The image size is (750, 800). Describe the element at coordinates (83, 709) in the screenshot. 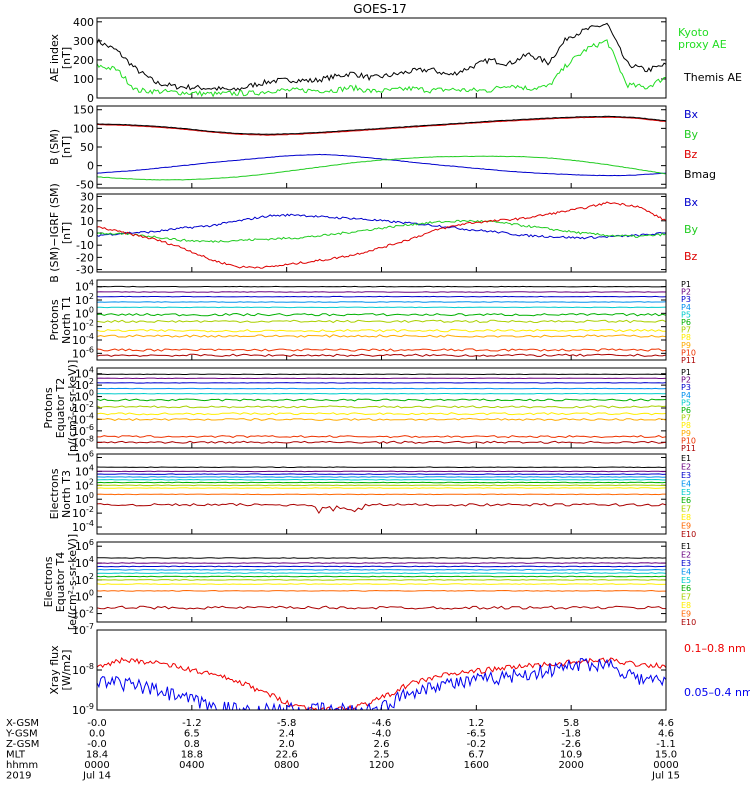

I see `y-tick-label: 10⁻⁹` at that location.